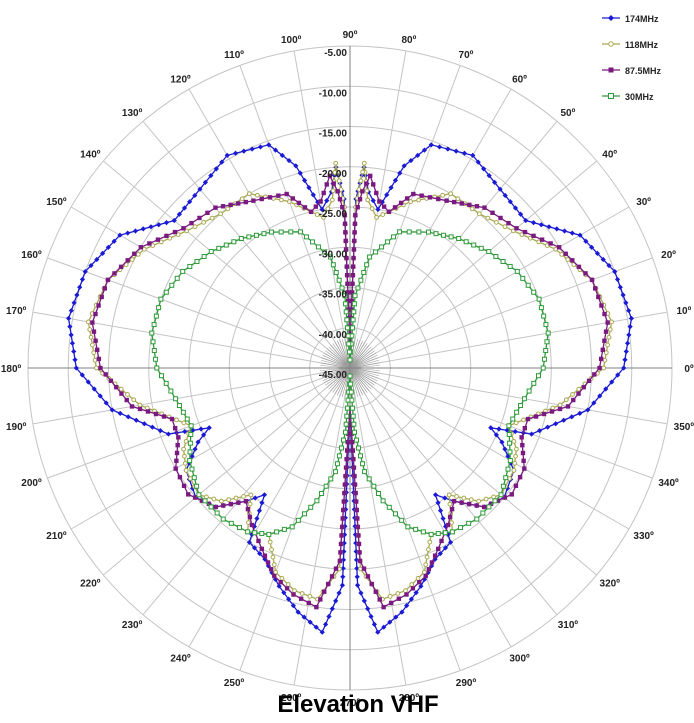 This screenshot has width=694, height=723. Describe the element at coordinates (466, 55) in the screenshot. I see `angular-tick-label: 70º` at that location.